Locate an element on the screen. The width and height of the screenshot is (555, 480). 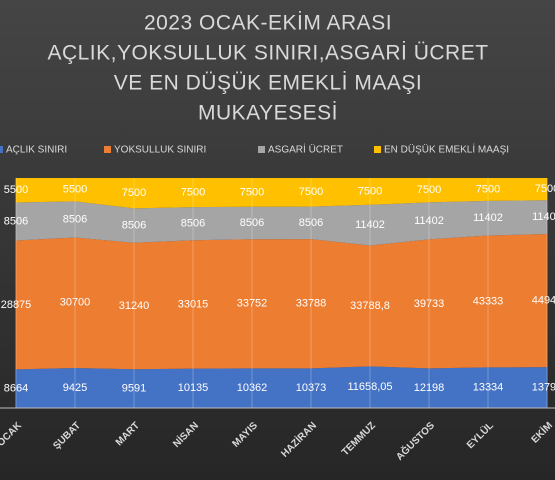
data-label: 43333 is located at coordinates (488, 301).